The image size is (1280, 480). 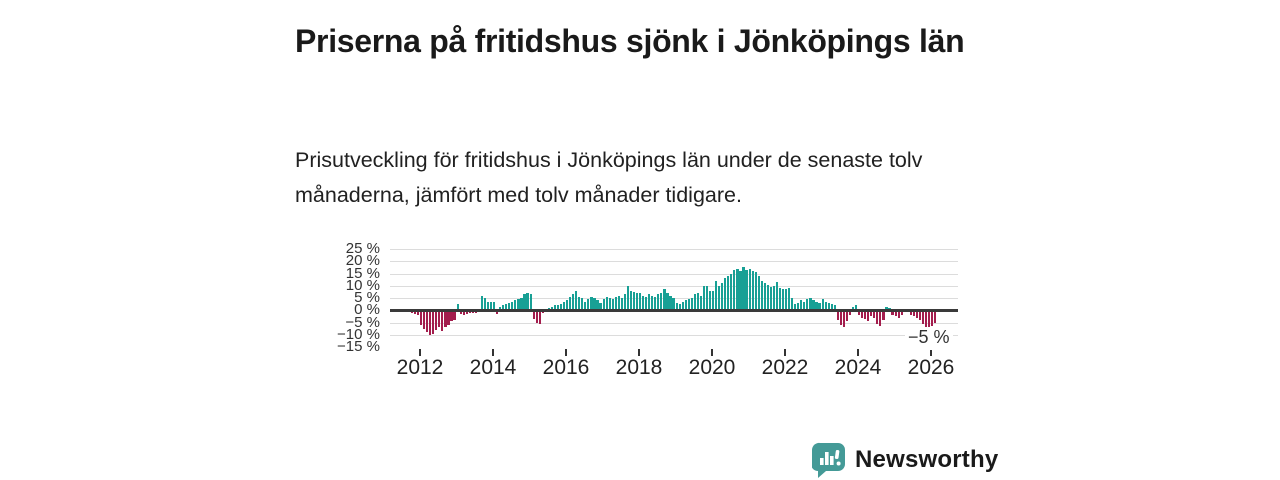 What do you see at coordinates (362, 322) in the screenshot?
I see `y-axis-label: −5 %` at bounding box center [362, 322].